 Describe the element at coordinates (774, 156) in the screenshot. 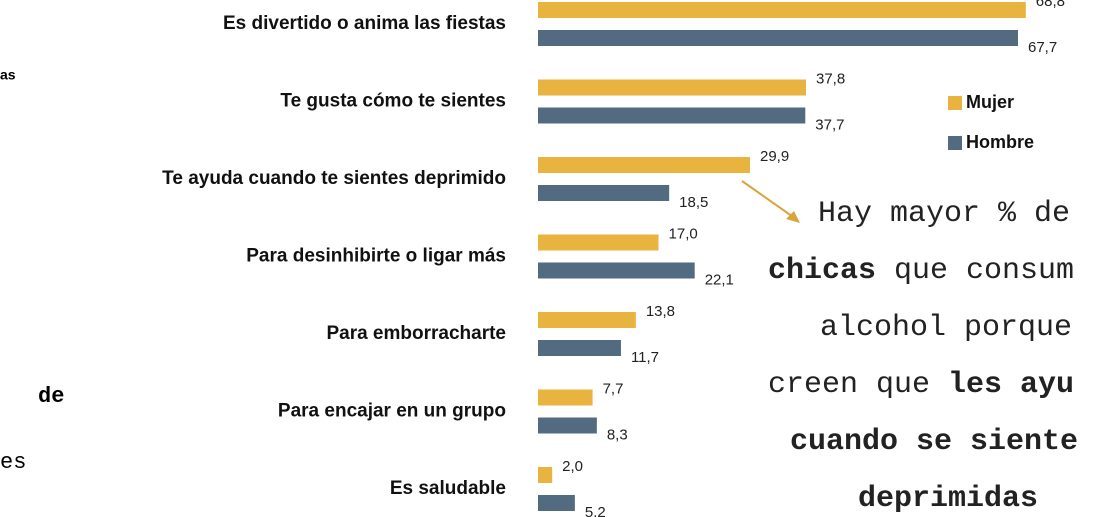

I see `value-label: 29,9` at that location.